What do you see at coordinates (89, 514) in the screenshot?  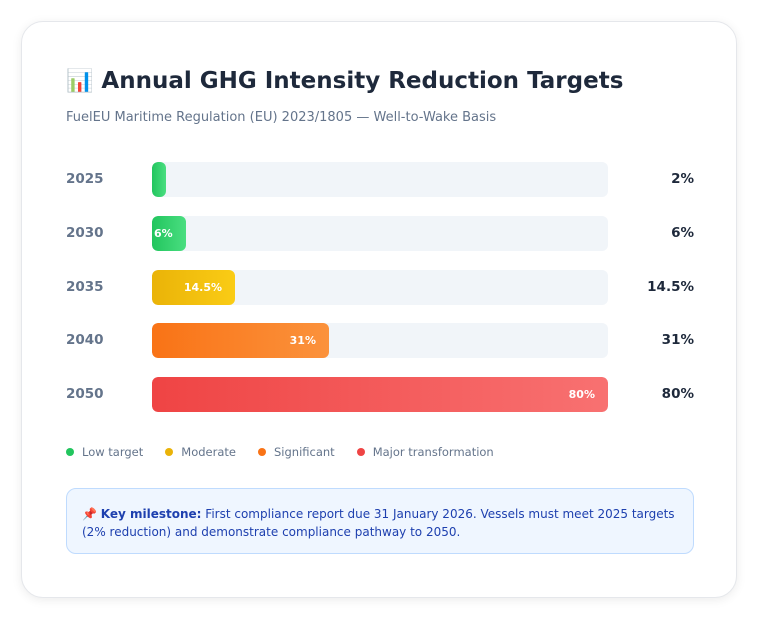 I see `pin-icon: 📌` at bounding box center [89, 514].